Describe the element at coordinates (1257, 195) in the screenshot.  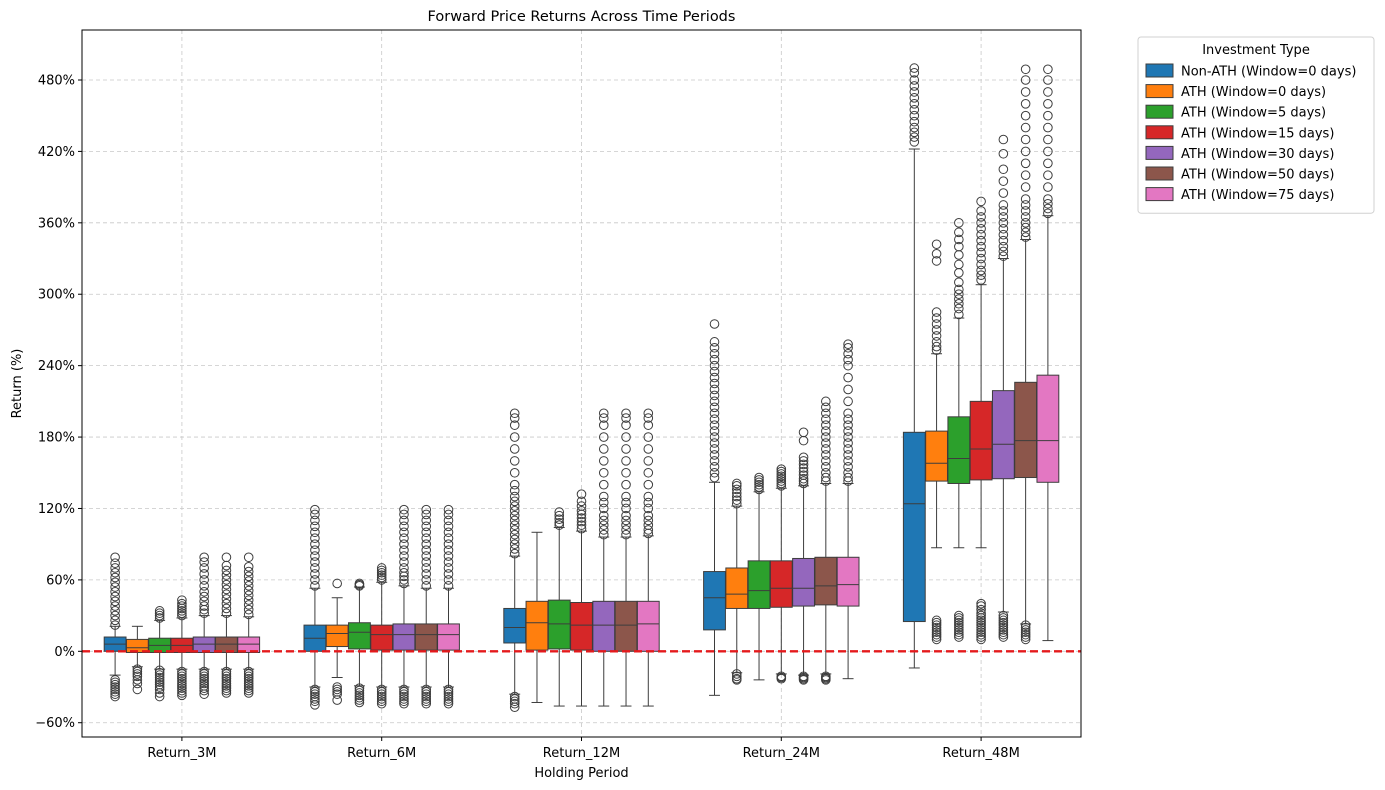
I see `legend-entry: ATH (Window=75 days)` at that location.